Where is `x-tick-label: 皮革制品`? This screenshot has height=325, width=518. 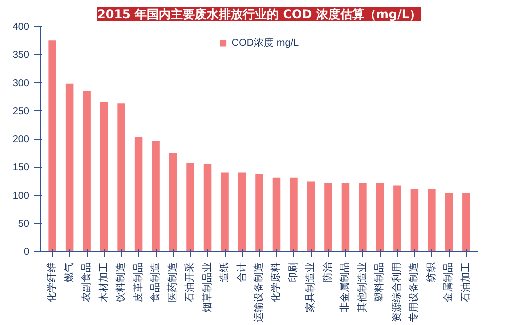 x-tick-label: 皮革制品 is located at coordinates (138, 282).